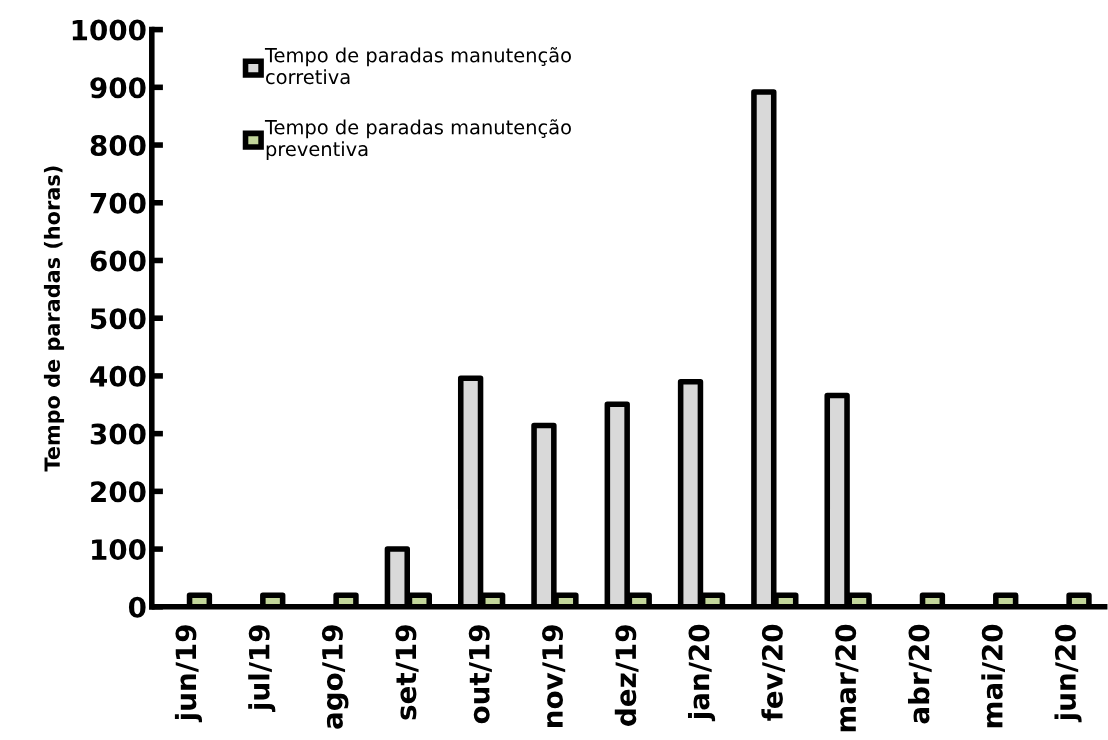  What do you see at coordinates (773, 672) in the screenshot?
I see `x-tick-label: fev/20` at bounding box center [773, 672].